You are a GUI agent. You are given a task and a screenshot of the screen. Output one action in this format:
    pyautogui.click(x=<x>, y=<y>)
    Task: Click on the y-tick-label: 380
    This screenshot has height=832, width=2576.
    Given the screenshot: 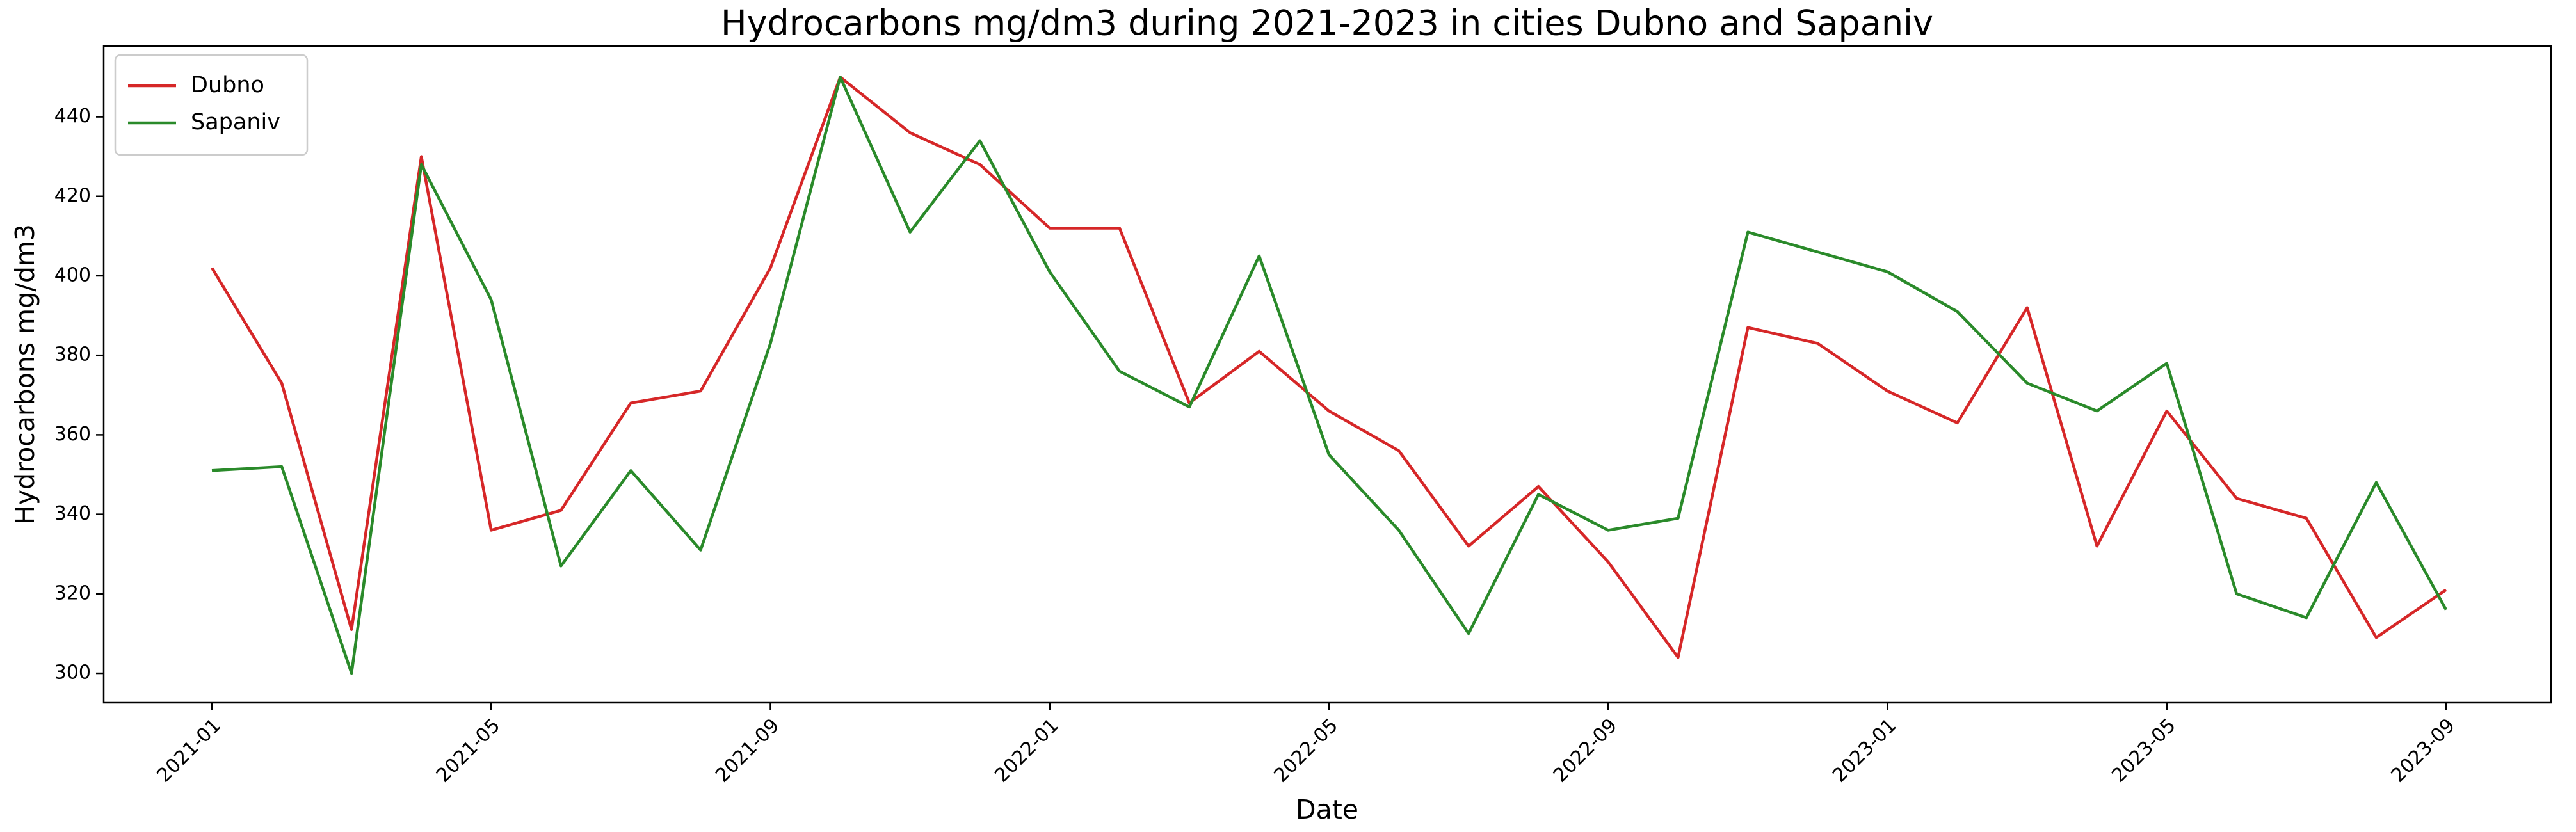 What is the action you would take?
    pyautogui.click(x=72, y=355)
    